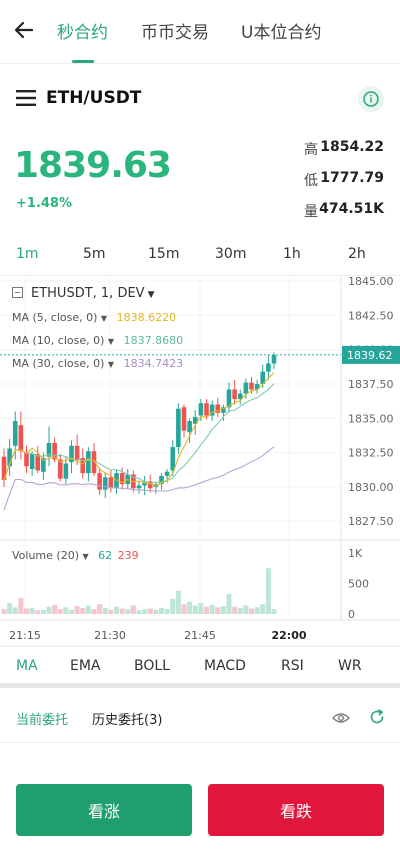 This screenshot has width=400, height=866. I want to click on tab-current-orders: 当前委托, so click(42, 720).